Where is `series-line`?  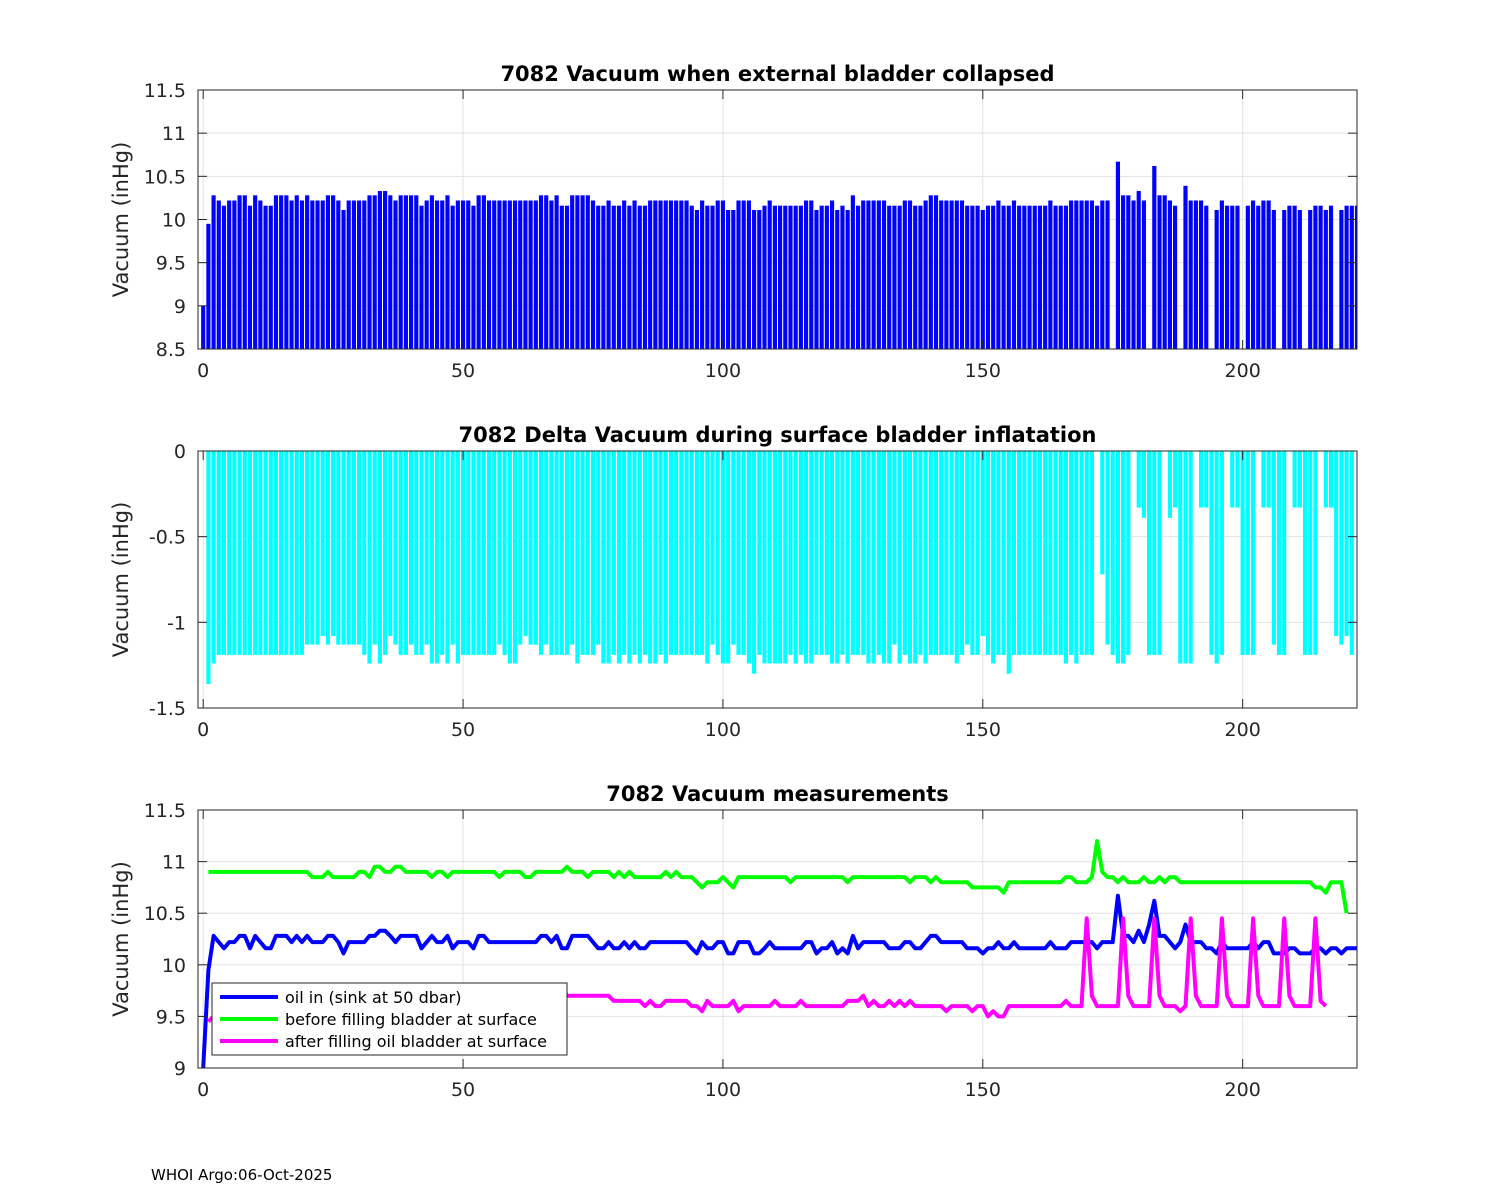
series-line is located at coordinates (778, 876).